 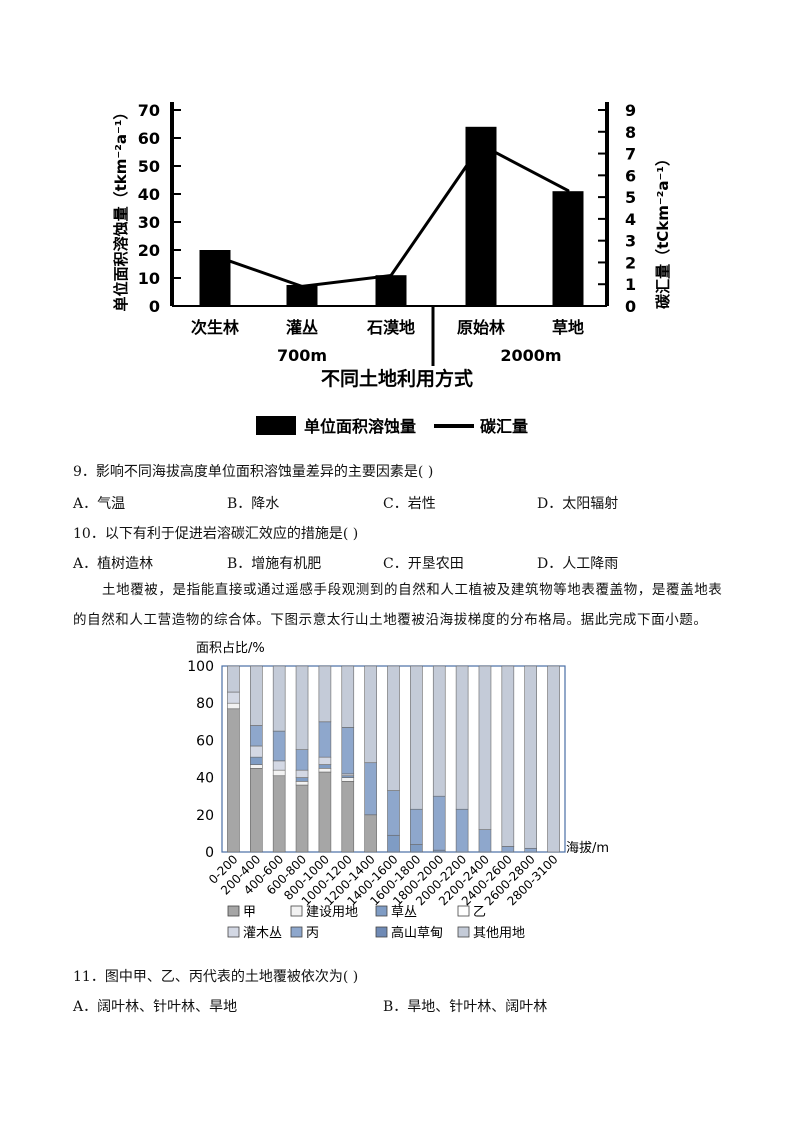 What do you see at coordinates (149, 138) in the screenshot?
I see `left-tick-label: 60` at bounding box center [149, 138].